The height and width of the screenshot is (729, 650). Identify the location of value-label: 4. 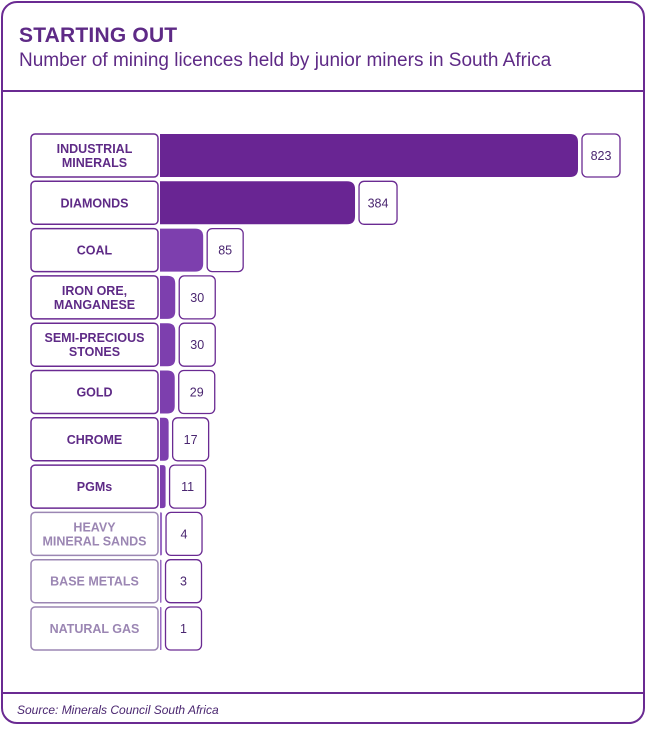
(184, 534).